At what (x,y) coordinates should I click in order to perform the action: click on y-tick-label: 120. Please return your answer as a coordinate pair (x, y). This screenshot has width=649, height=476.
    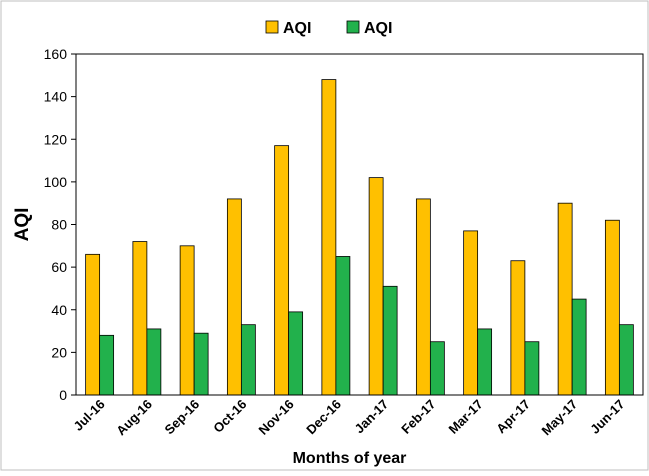
    Looking at the image, I should click on (56, 139).